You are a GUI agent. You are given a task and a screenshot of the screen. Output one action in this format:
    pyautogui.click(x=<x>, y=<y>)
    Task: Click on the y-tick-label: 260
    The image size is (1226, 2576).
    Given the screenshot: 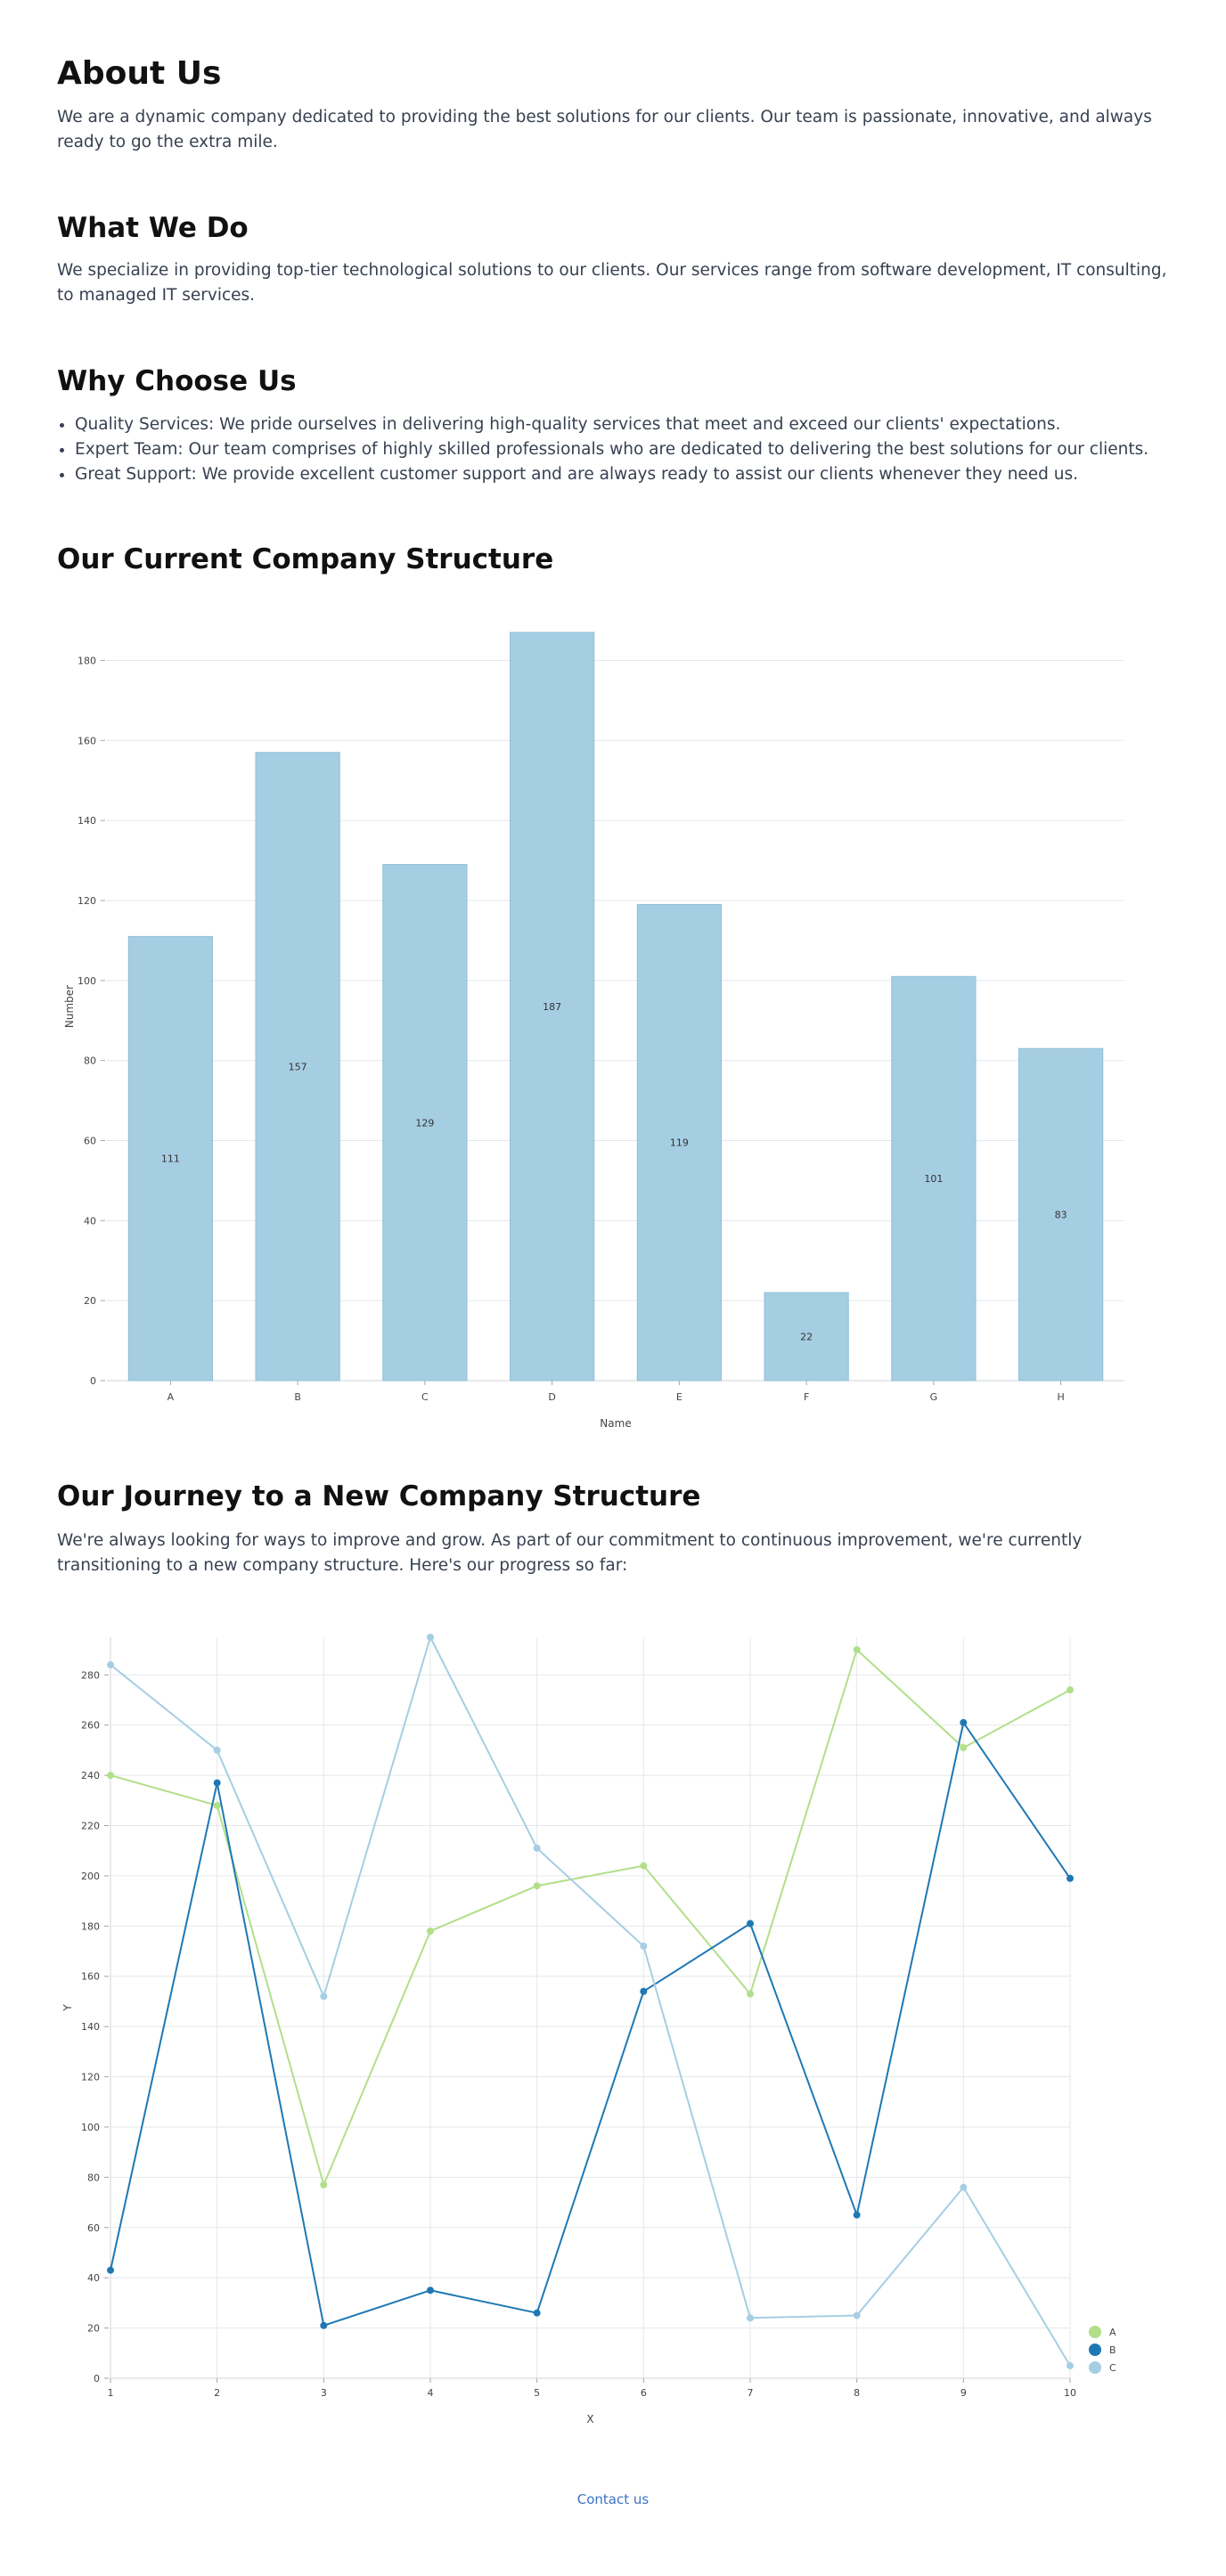 What is the action you would take?
    pyautogui.click(x=90, y=1726)
    